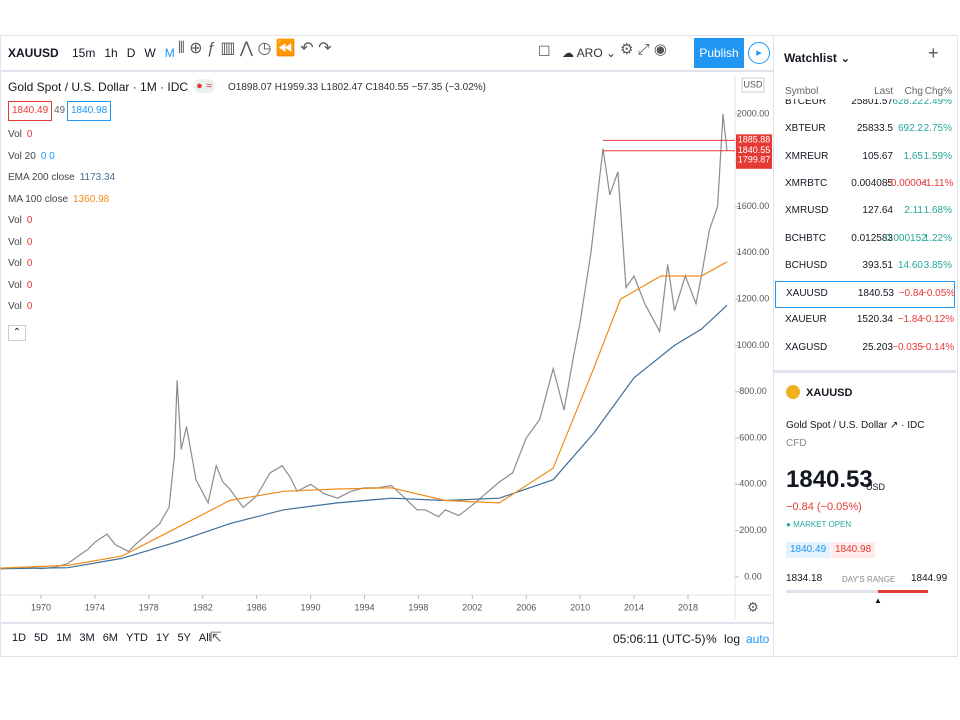  What do you see at coordinates (169, 53) in the screenshot?
I see `interval-button: M` at bounding box center [169, 53].